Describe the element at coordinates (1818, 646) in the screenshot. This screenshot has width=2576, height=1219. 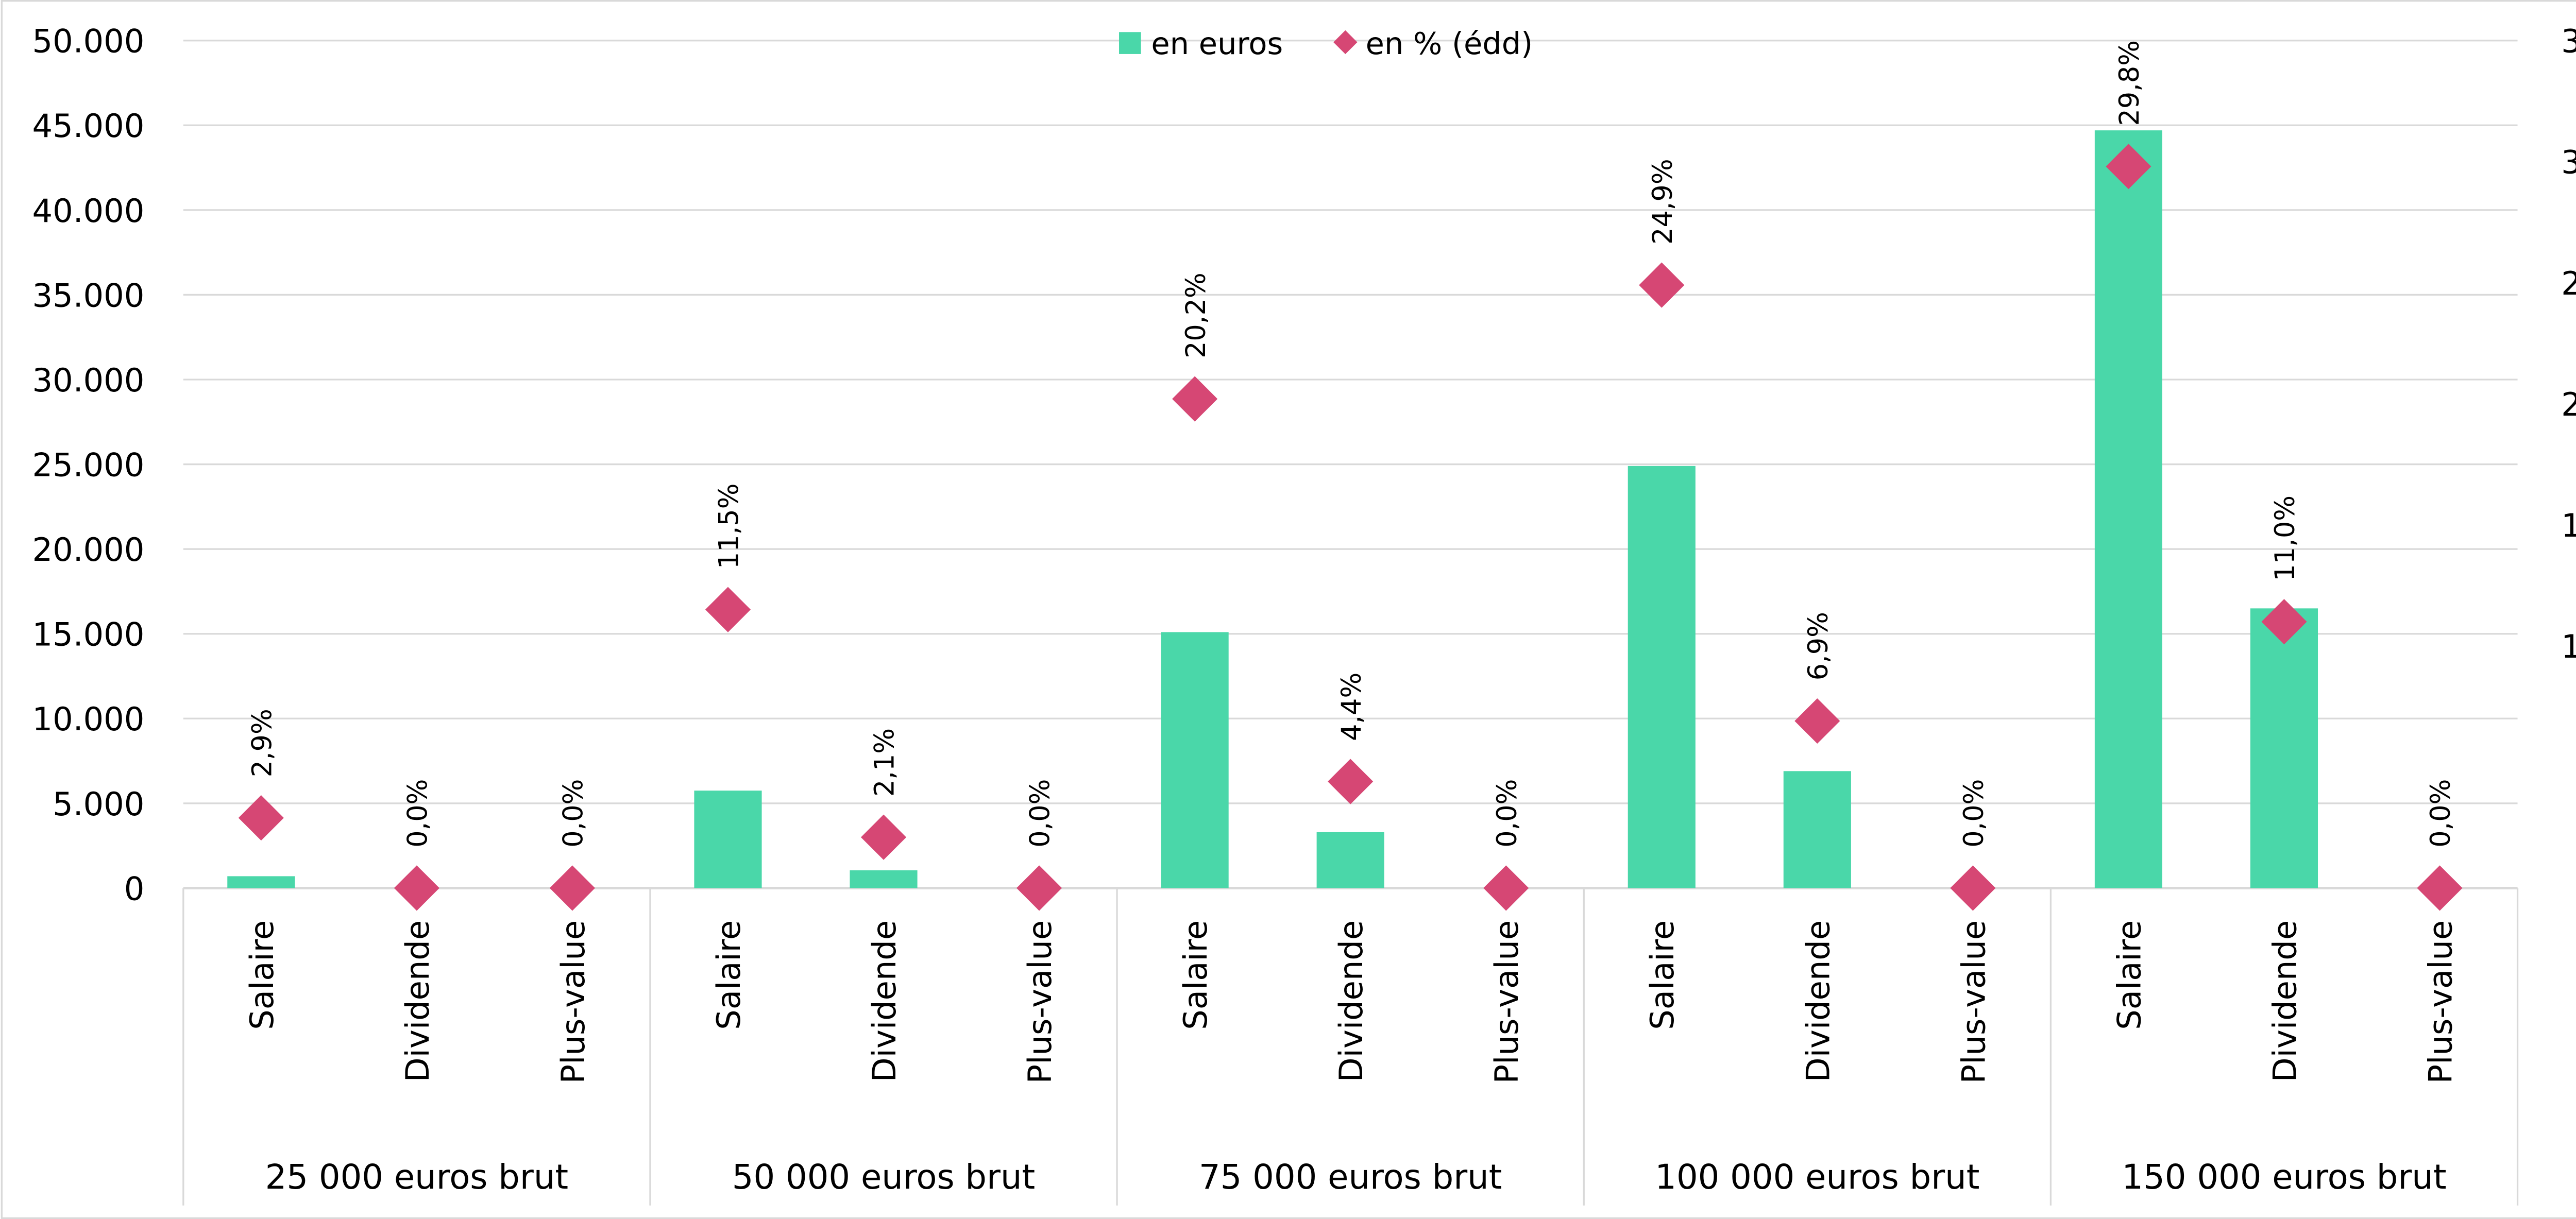
I see `data-label-percent: 6,9%` at that location.